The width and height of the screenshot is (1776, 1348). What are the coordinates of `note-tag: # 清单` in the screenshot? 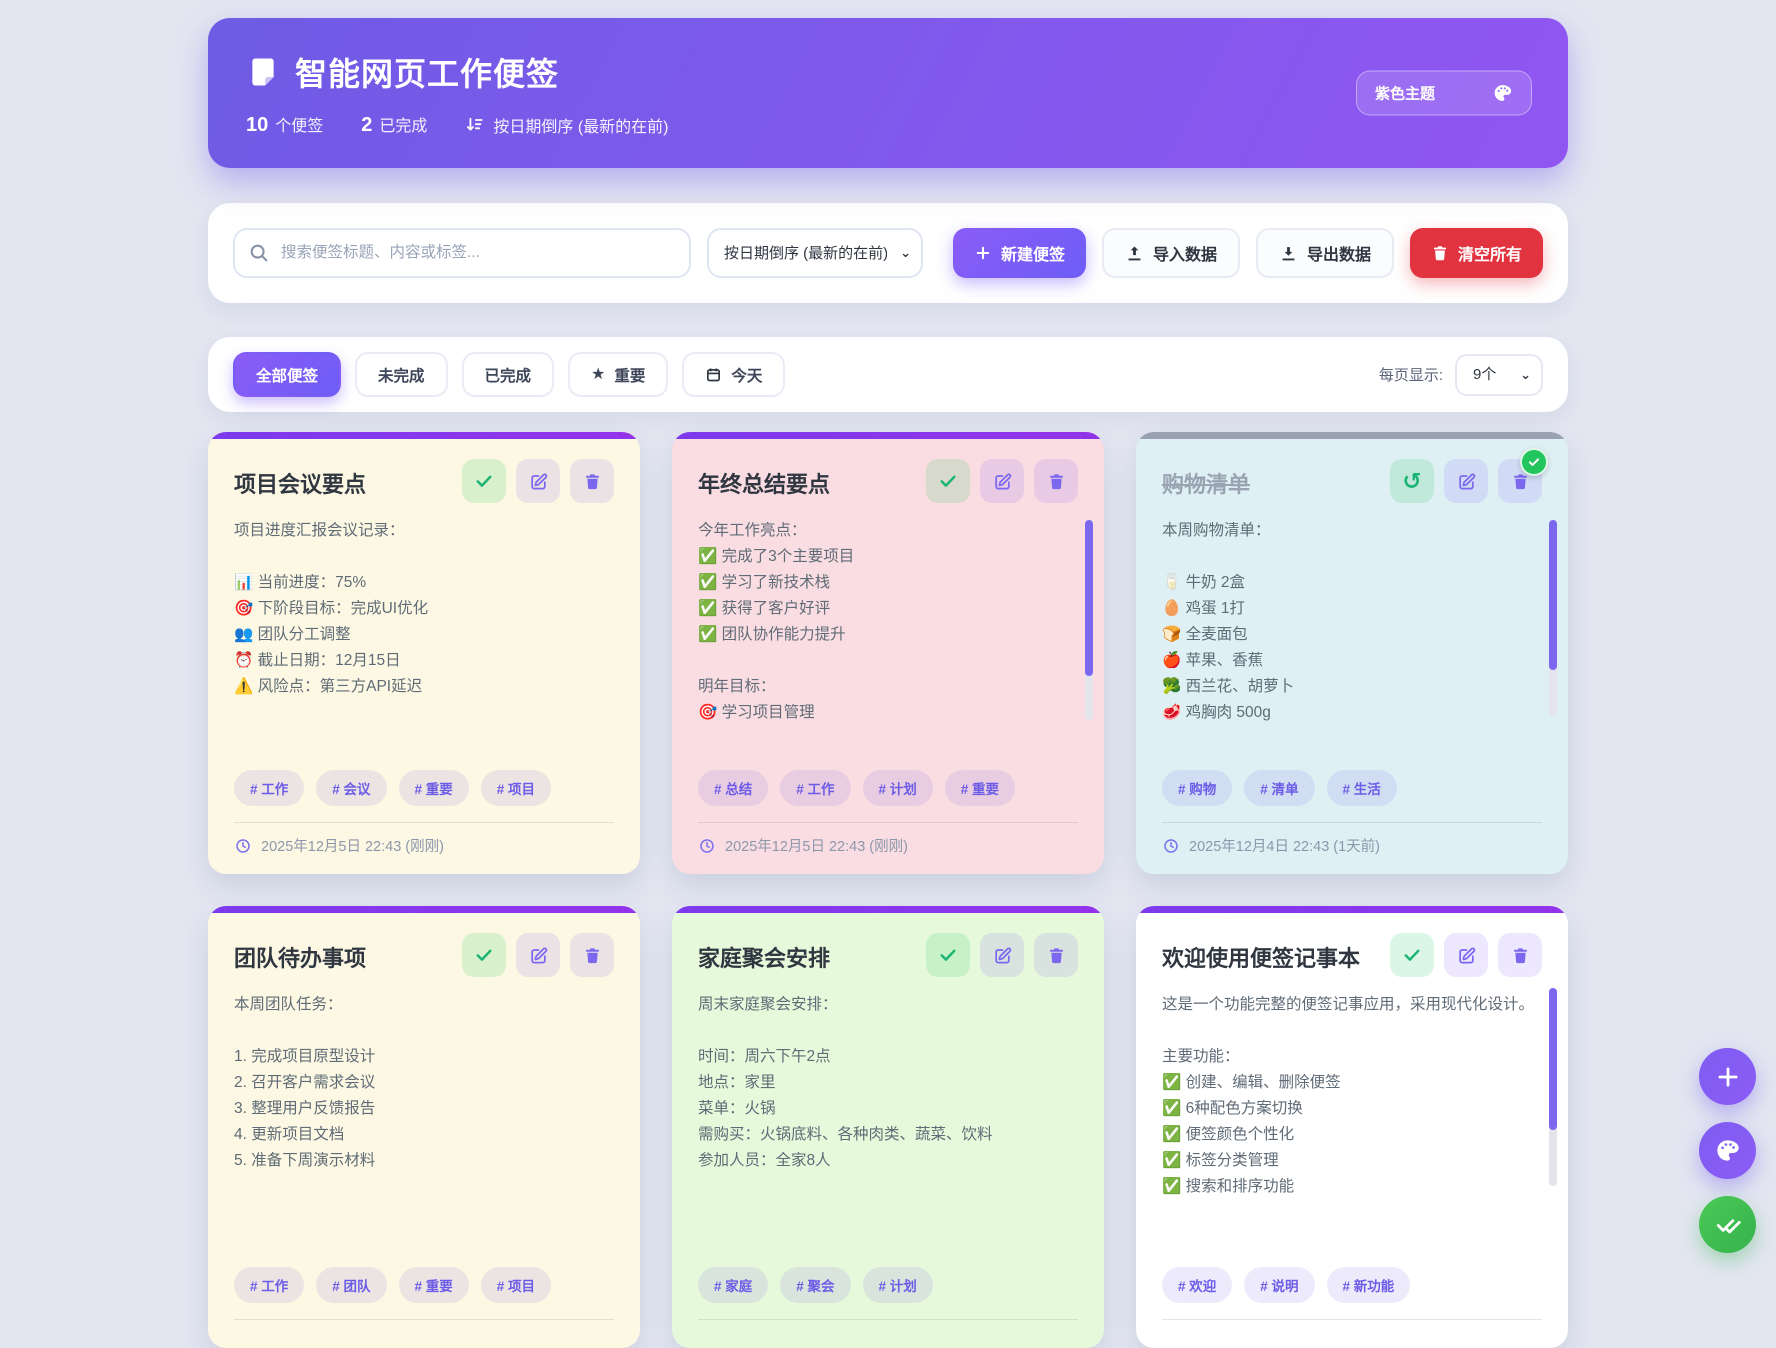 It's located at (1279, 788).